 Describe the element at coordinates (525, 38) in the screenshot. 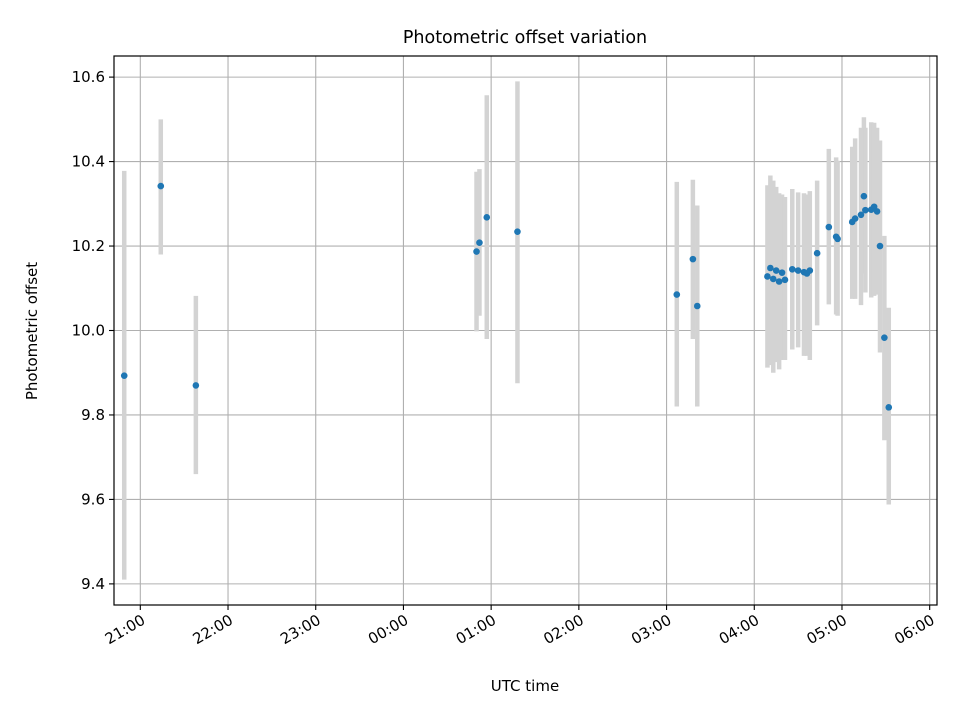

I see `chart-title: Photometric offset variation` at that location.